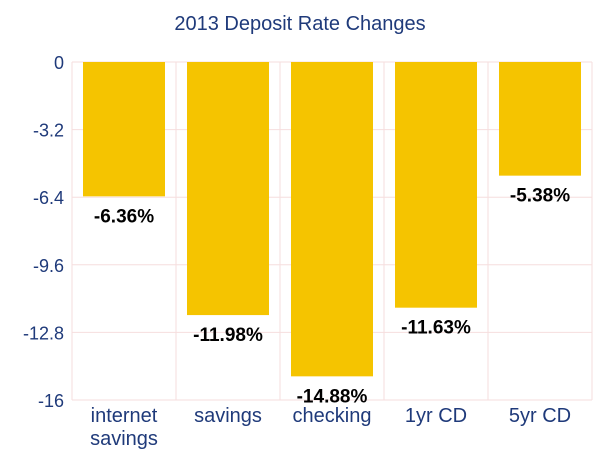  What do you see at coordinates (48, 131) in the screenshot?
I see `y-tick-label: -3.2` at bounding box center [48, 131].